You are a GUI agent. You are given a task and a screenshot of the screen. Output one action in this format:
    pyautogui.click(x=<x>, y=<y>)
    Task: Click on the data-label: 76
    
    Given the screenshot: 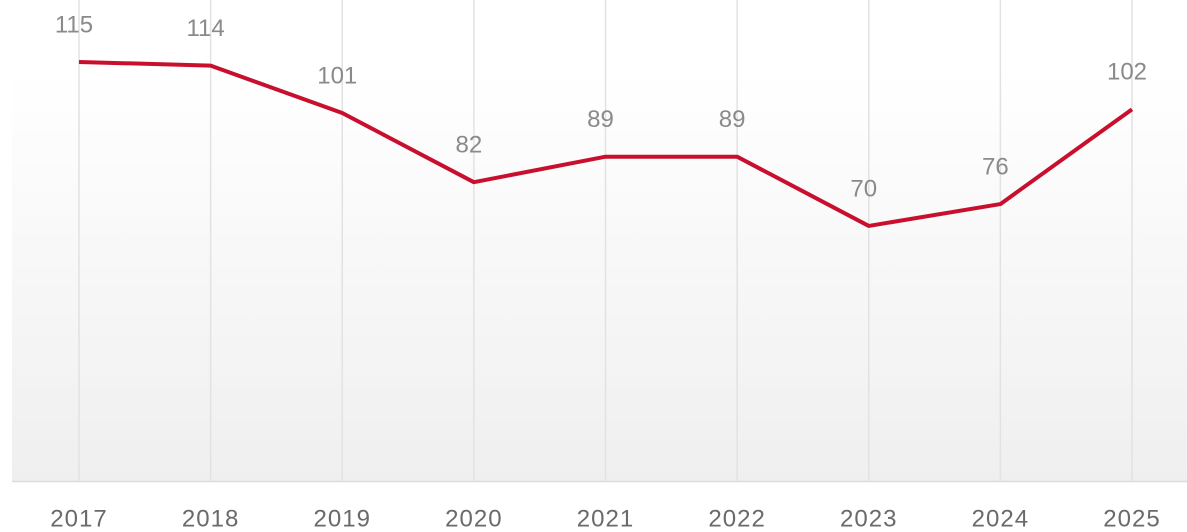 What is the action you would take?
    pyautogui.click(x=995, y=166)
    